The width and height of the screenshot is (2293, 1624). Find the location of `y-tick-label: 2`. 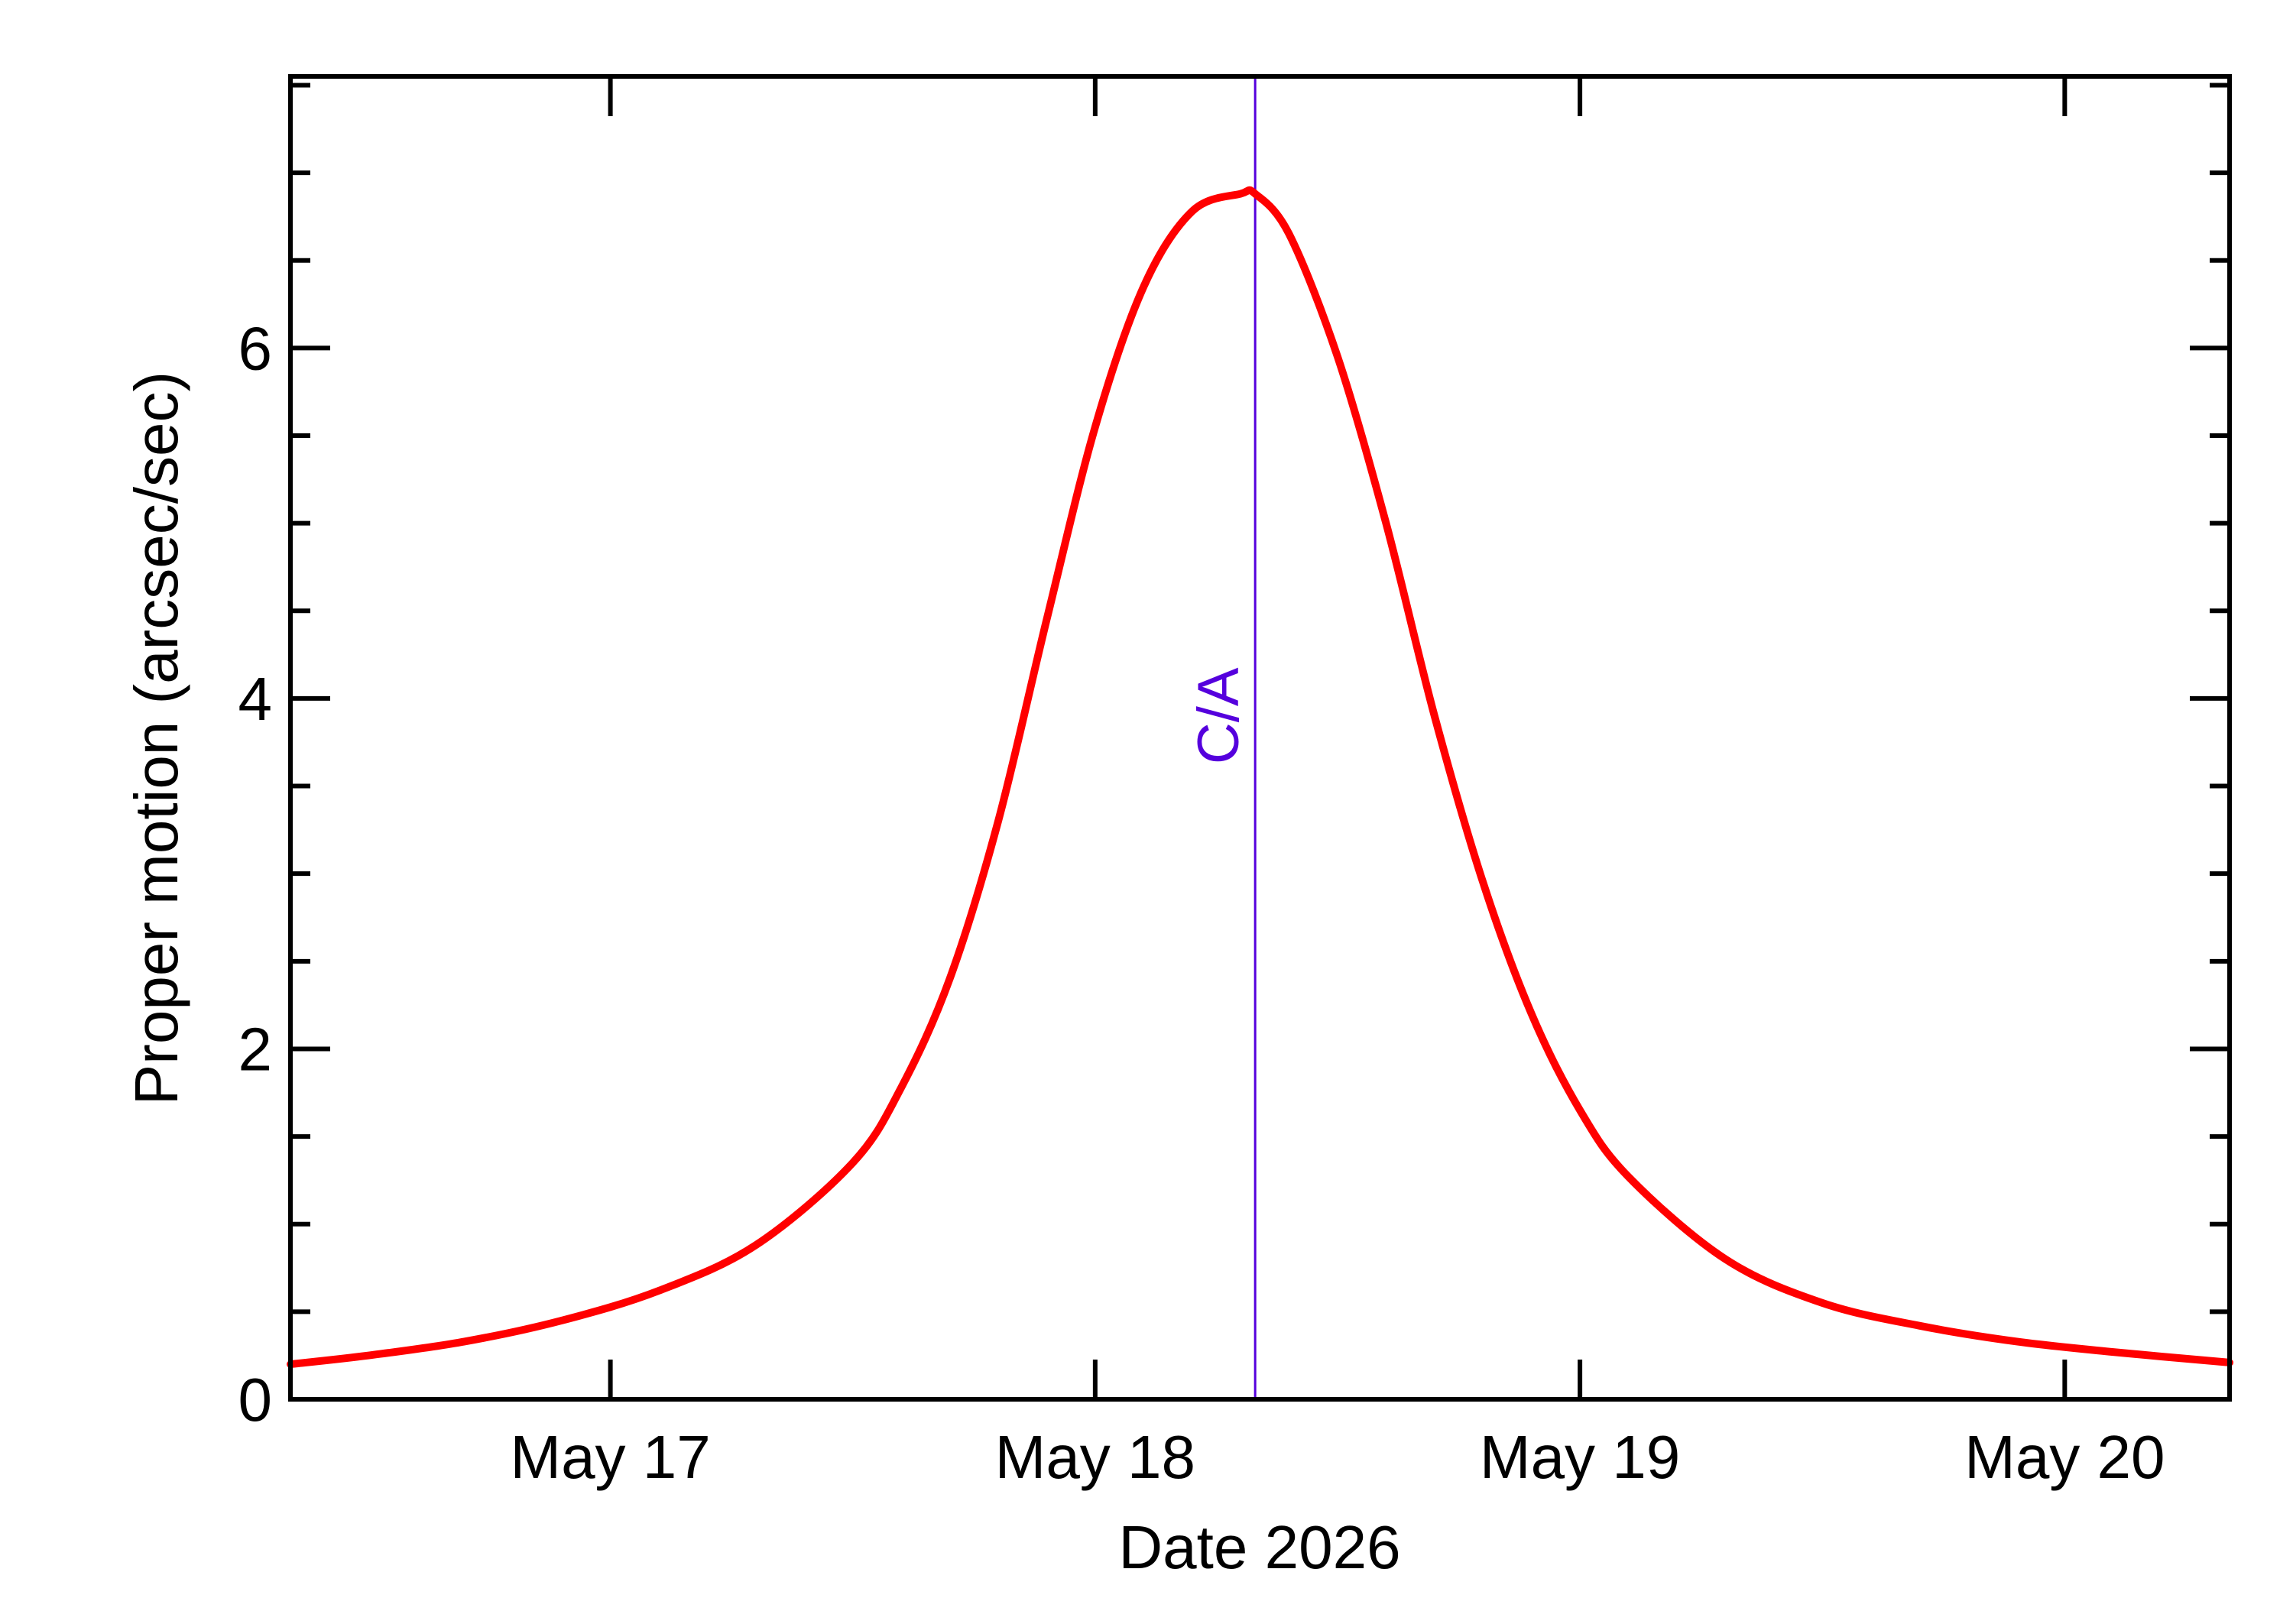

y-tick-label: 2 is located at coordinates (255, 1049).